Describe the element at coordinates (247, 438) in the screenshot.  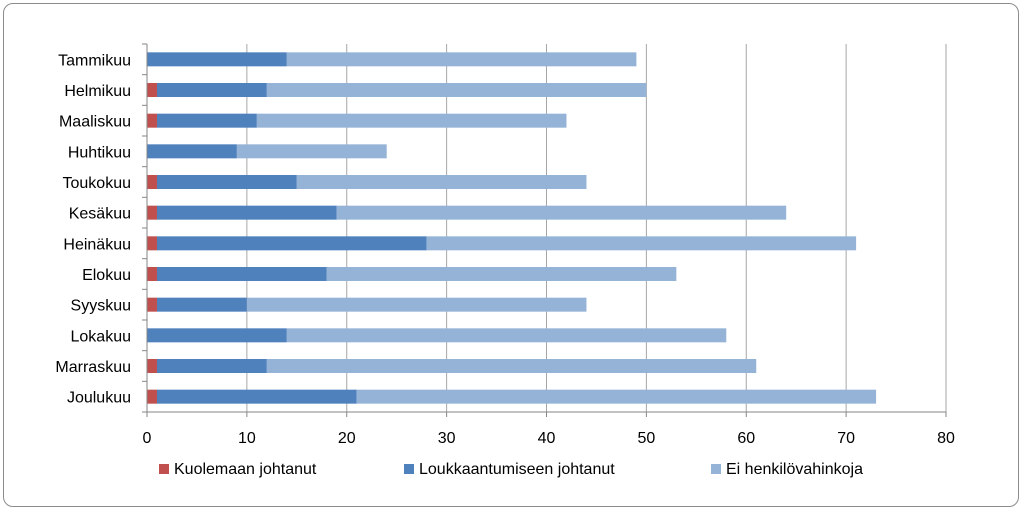
I see `x-tick-label: 10` at that location.